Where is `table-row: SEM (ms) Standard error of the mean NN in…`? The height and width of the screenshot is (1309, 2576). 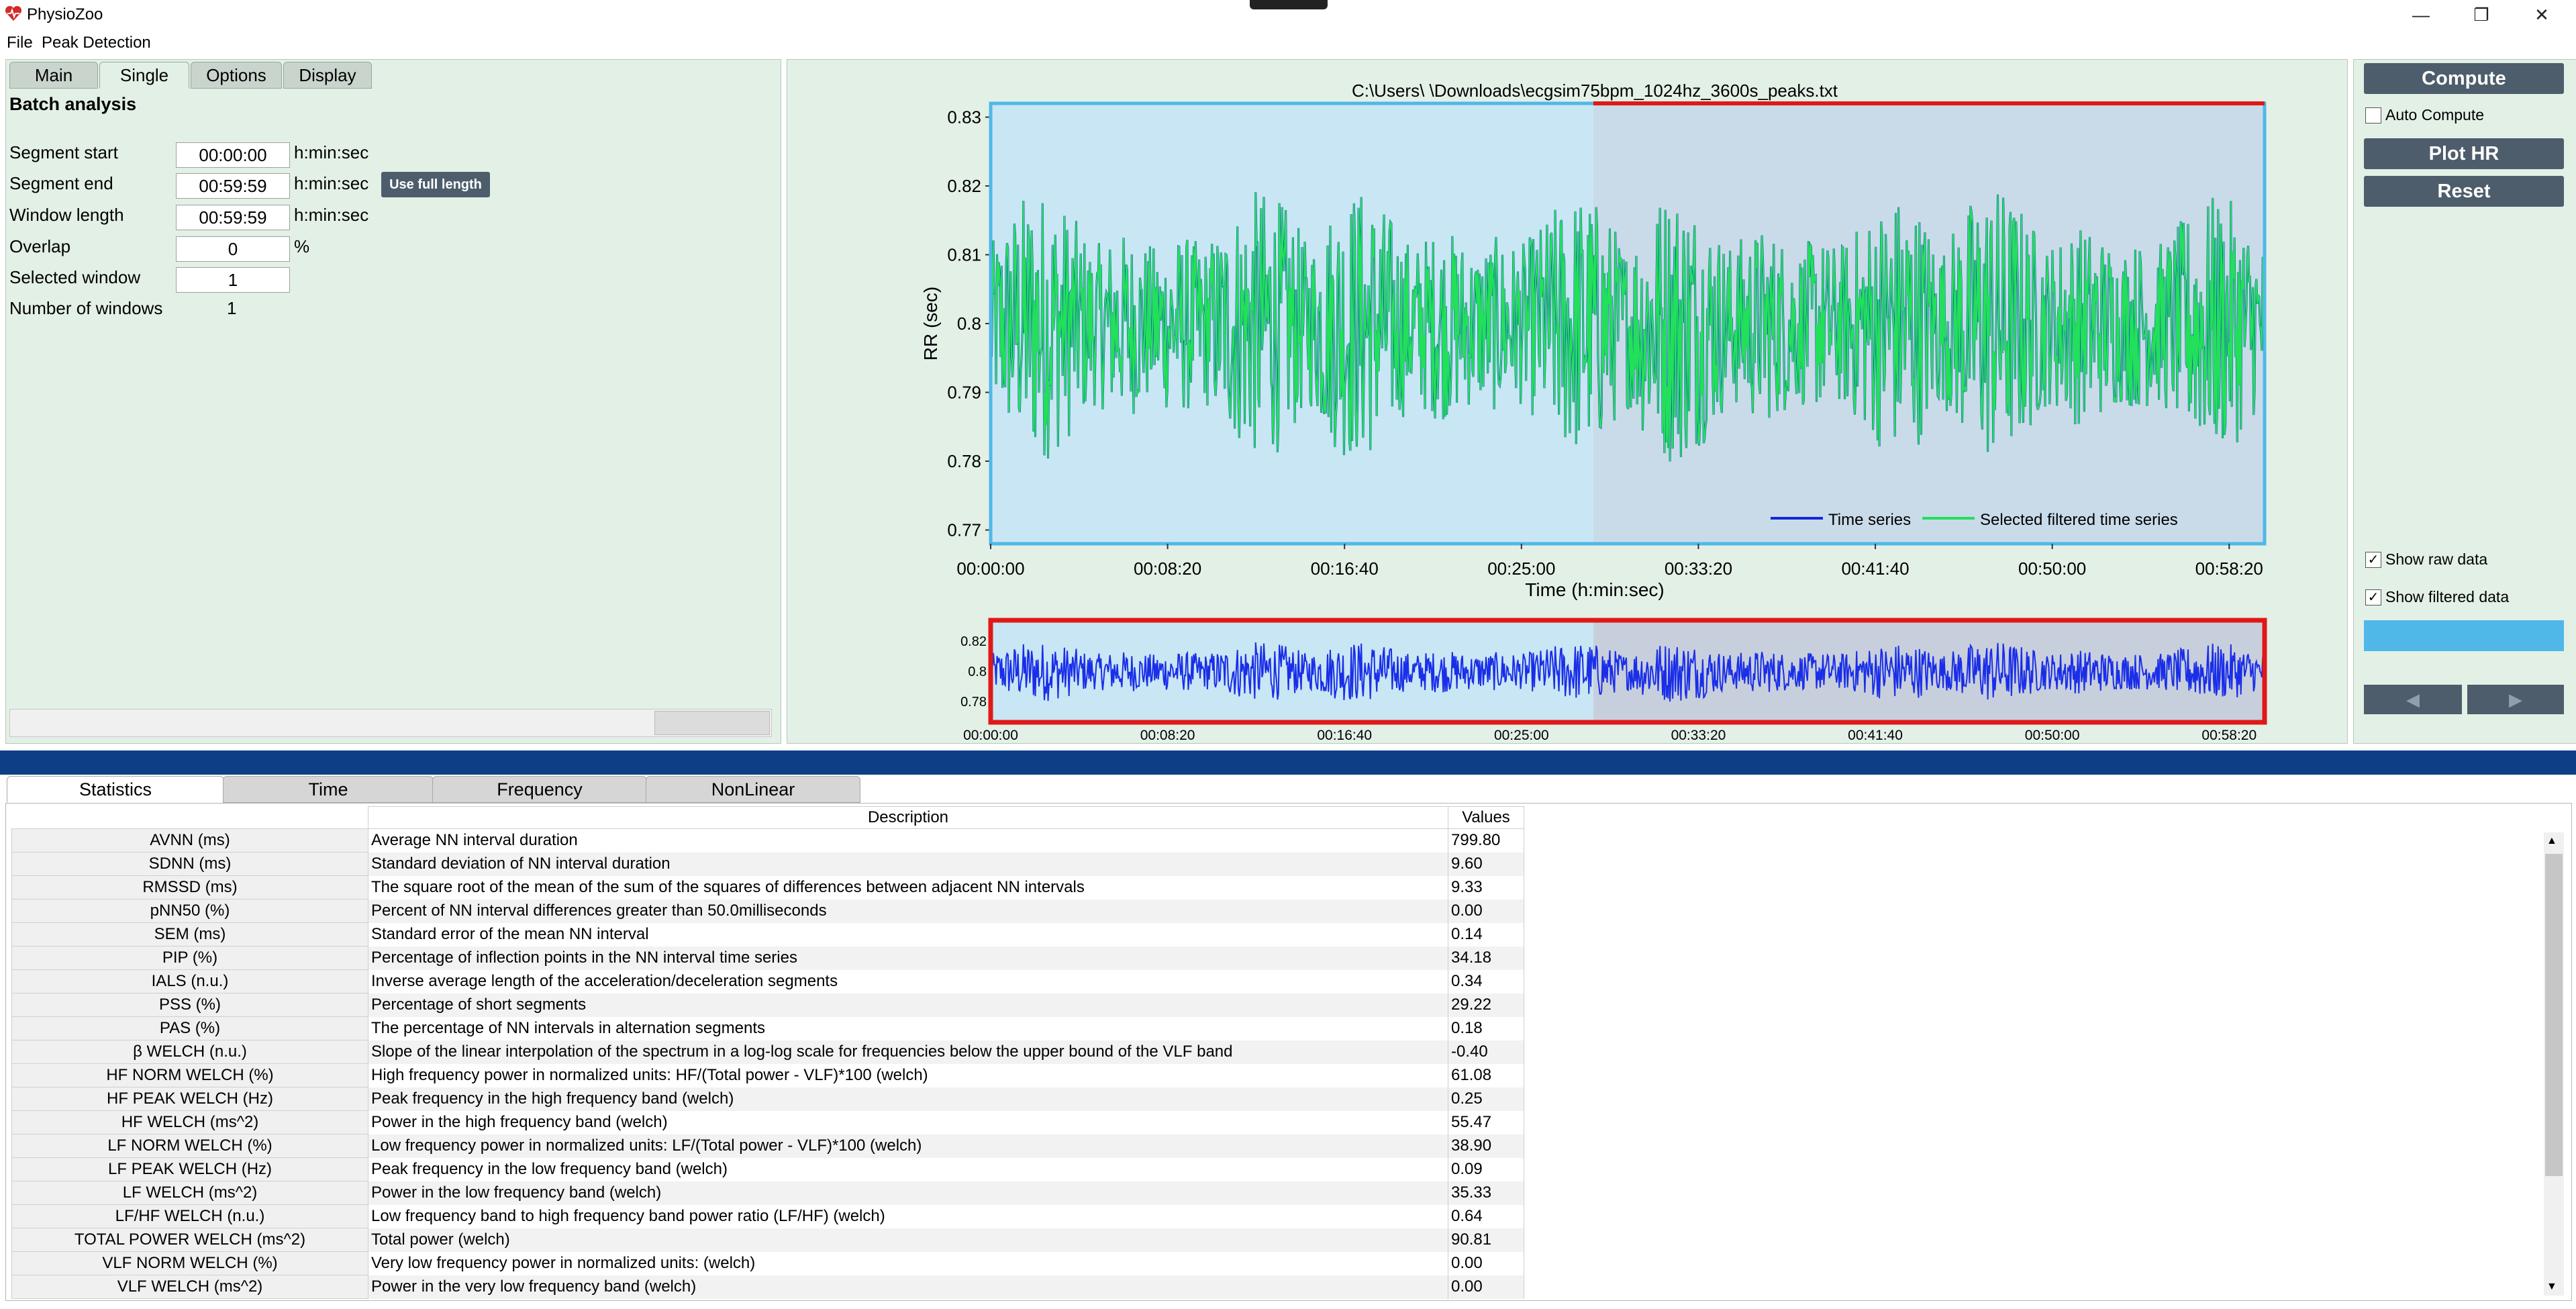
table-row: SEM (ms) Standard error of the mean NN in… is located at coordinates (767, 934).